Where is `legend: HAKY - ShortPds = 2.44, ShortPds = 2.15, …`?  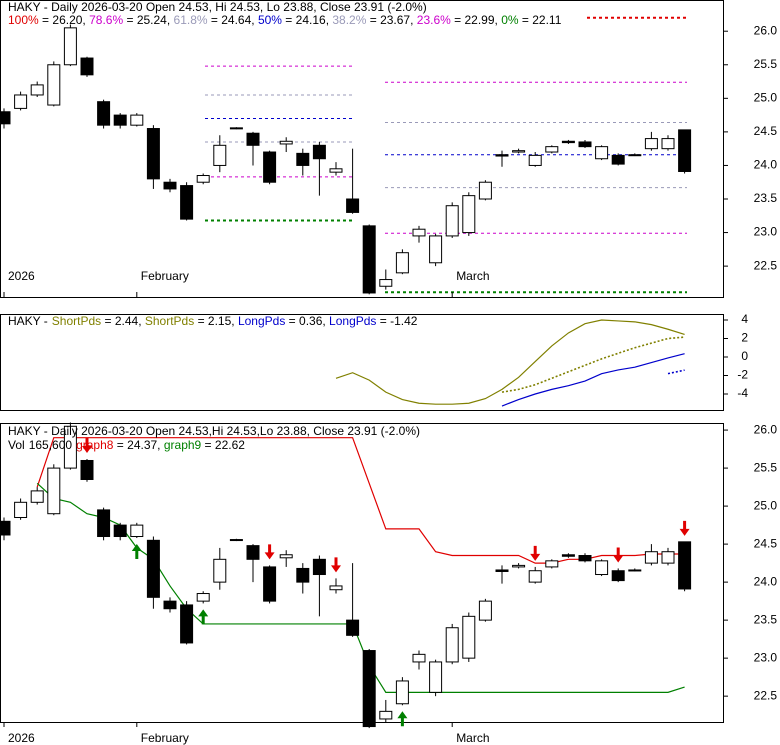
legend: HAKY - ShortPds = 2.44, ShortPds = 2.15, … is located at coordinates (213, 321).